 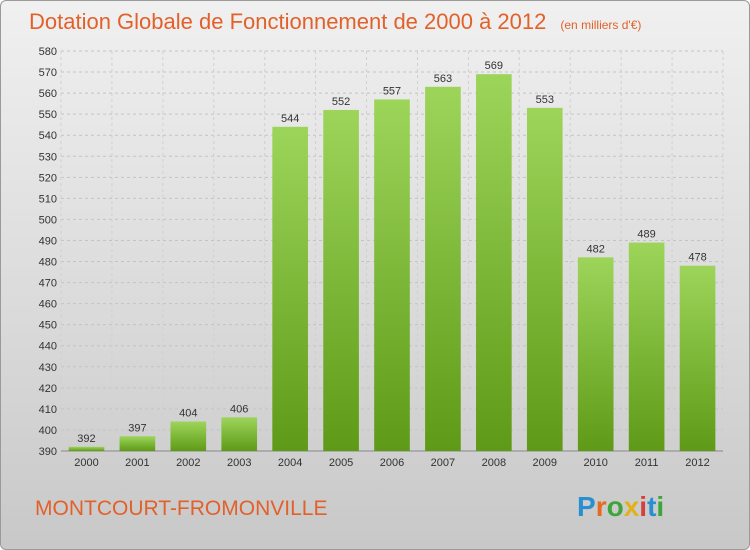 I want to click on x-tick-label: 2007, so click(x=443, y=463).